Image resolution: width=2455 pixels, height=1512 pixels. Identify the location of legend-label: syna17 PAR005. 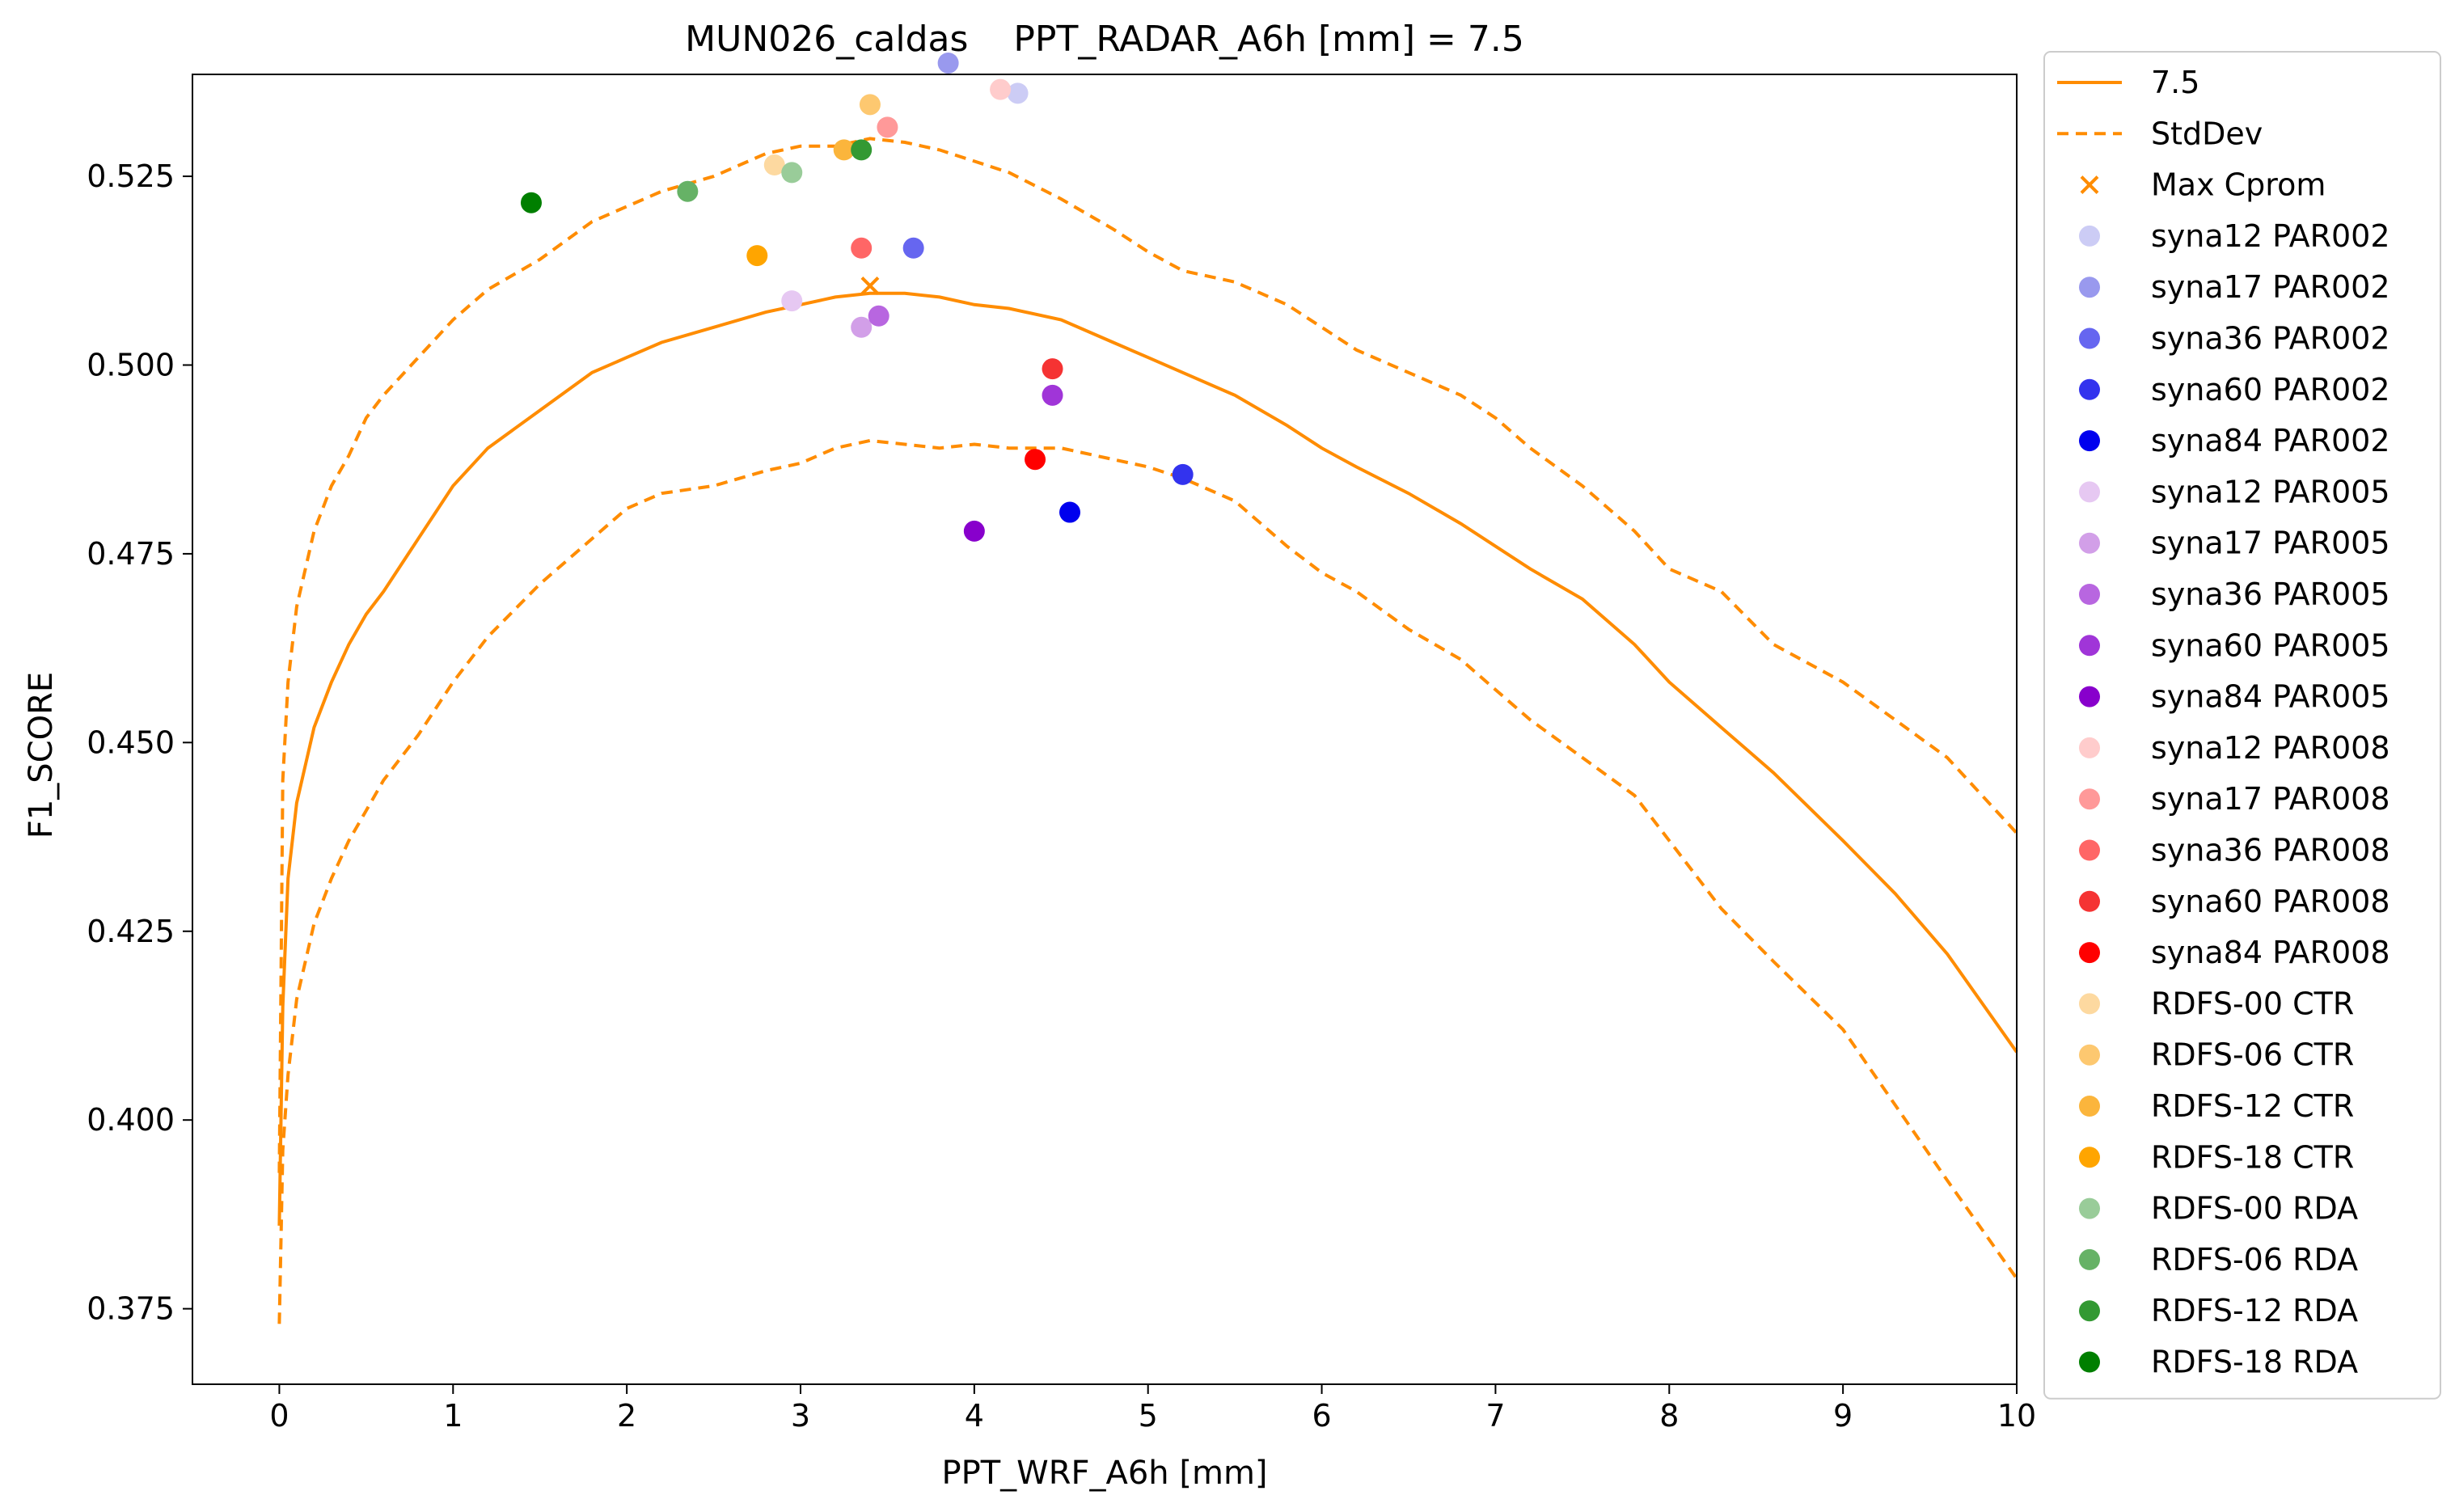
(2270, 543).